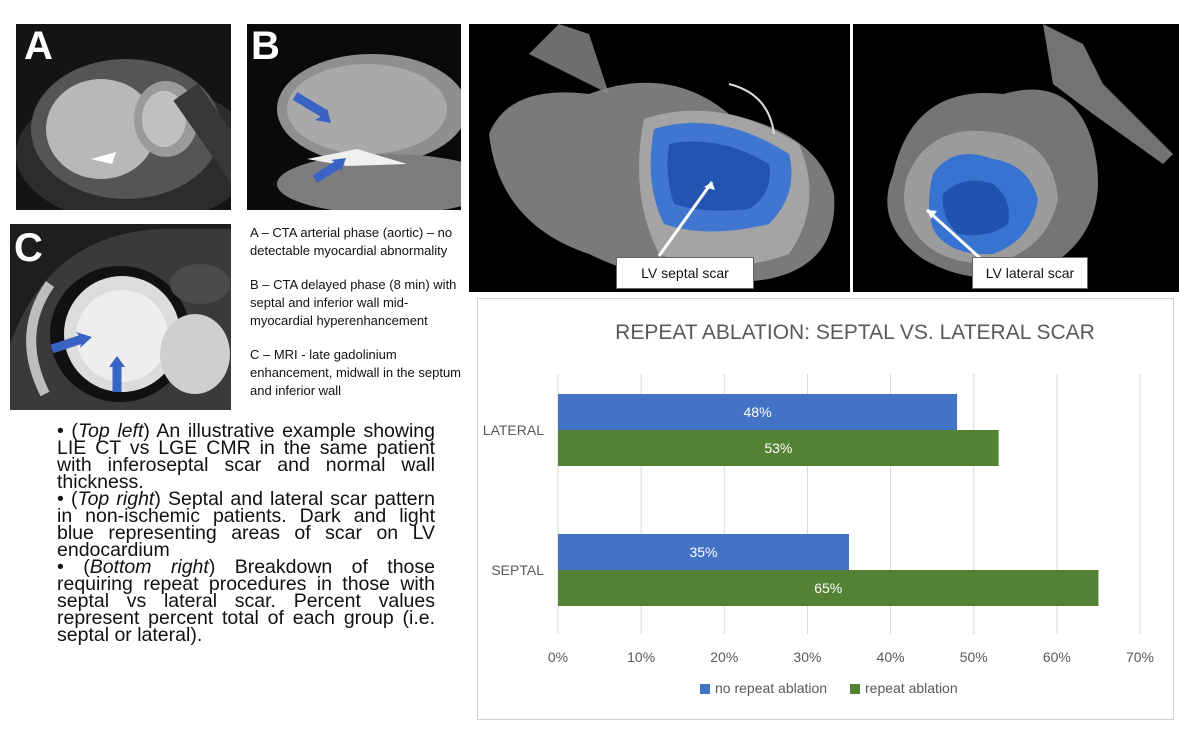 This screenshot has width=1200, height=729. What do you see at coordinates (265, 46) in the screenshot?
I see `panel-b-letter: B` at bounding box center [265, 46].